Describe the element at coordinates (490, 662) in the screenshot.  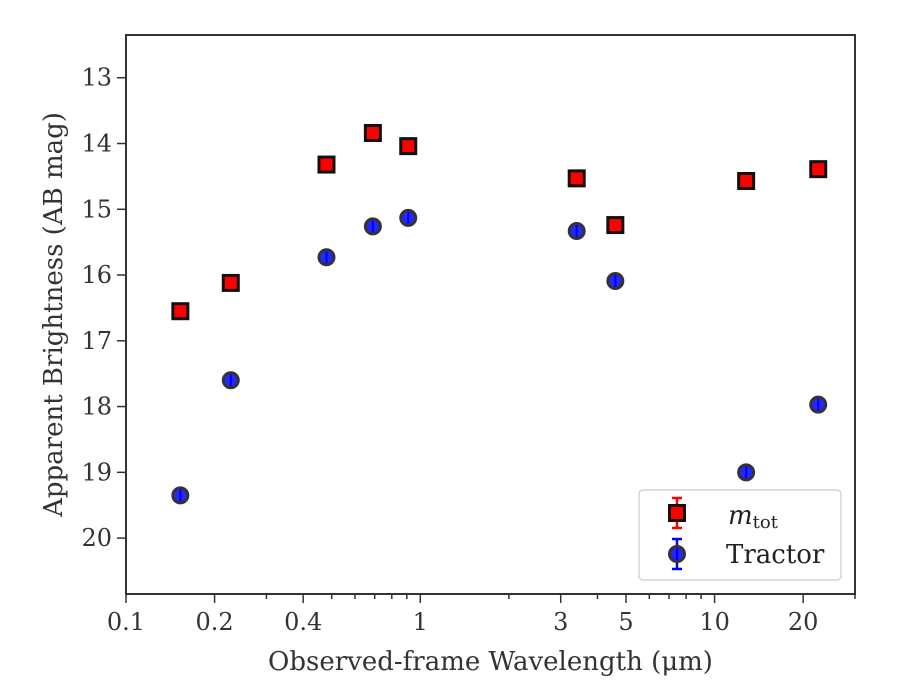
I see `x-axis-label: Observed-frame Wavelength (μm)` at that location.